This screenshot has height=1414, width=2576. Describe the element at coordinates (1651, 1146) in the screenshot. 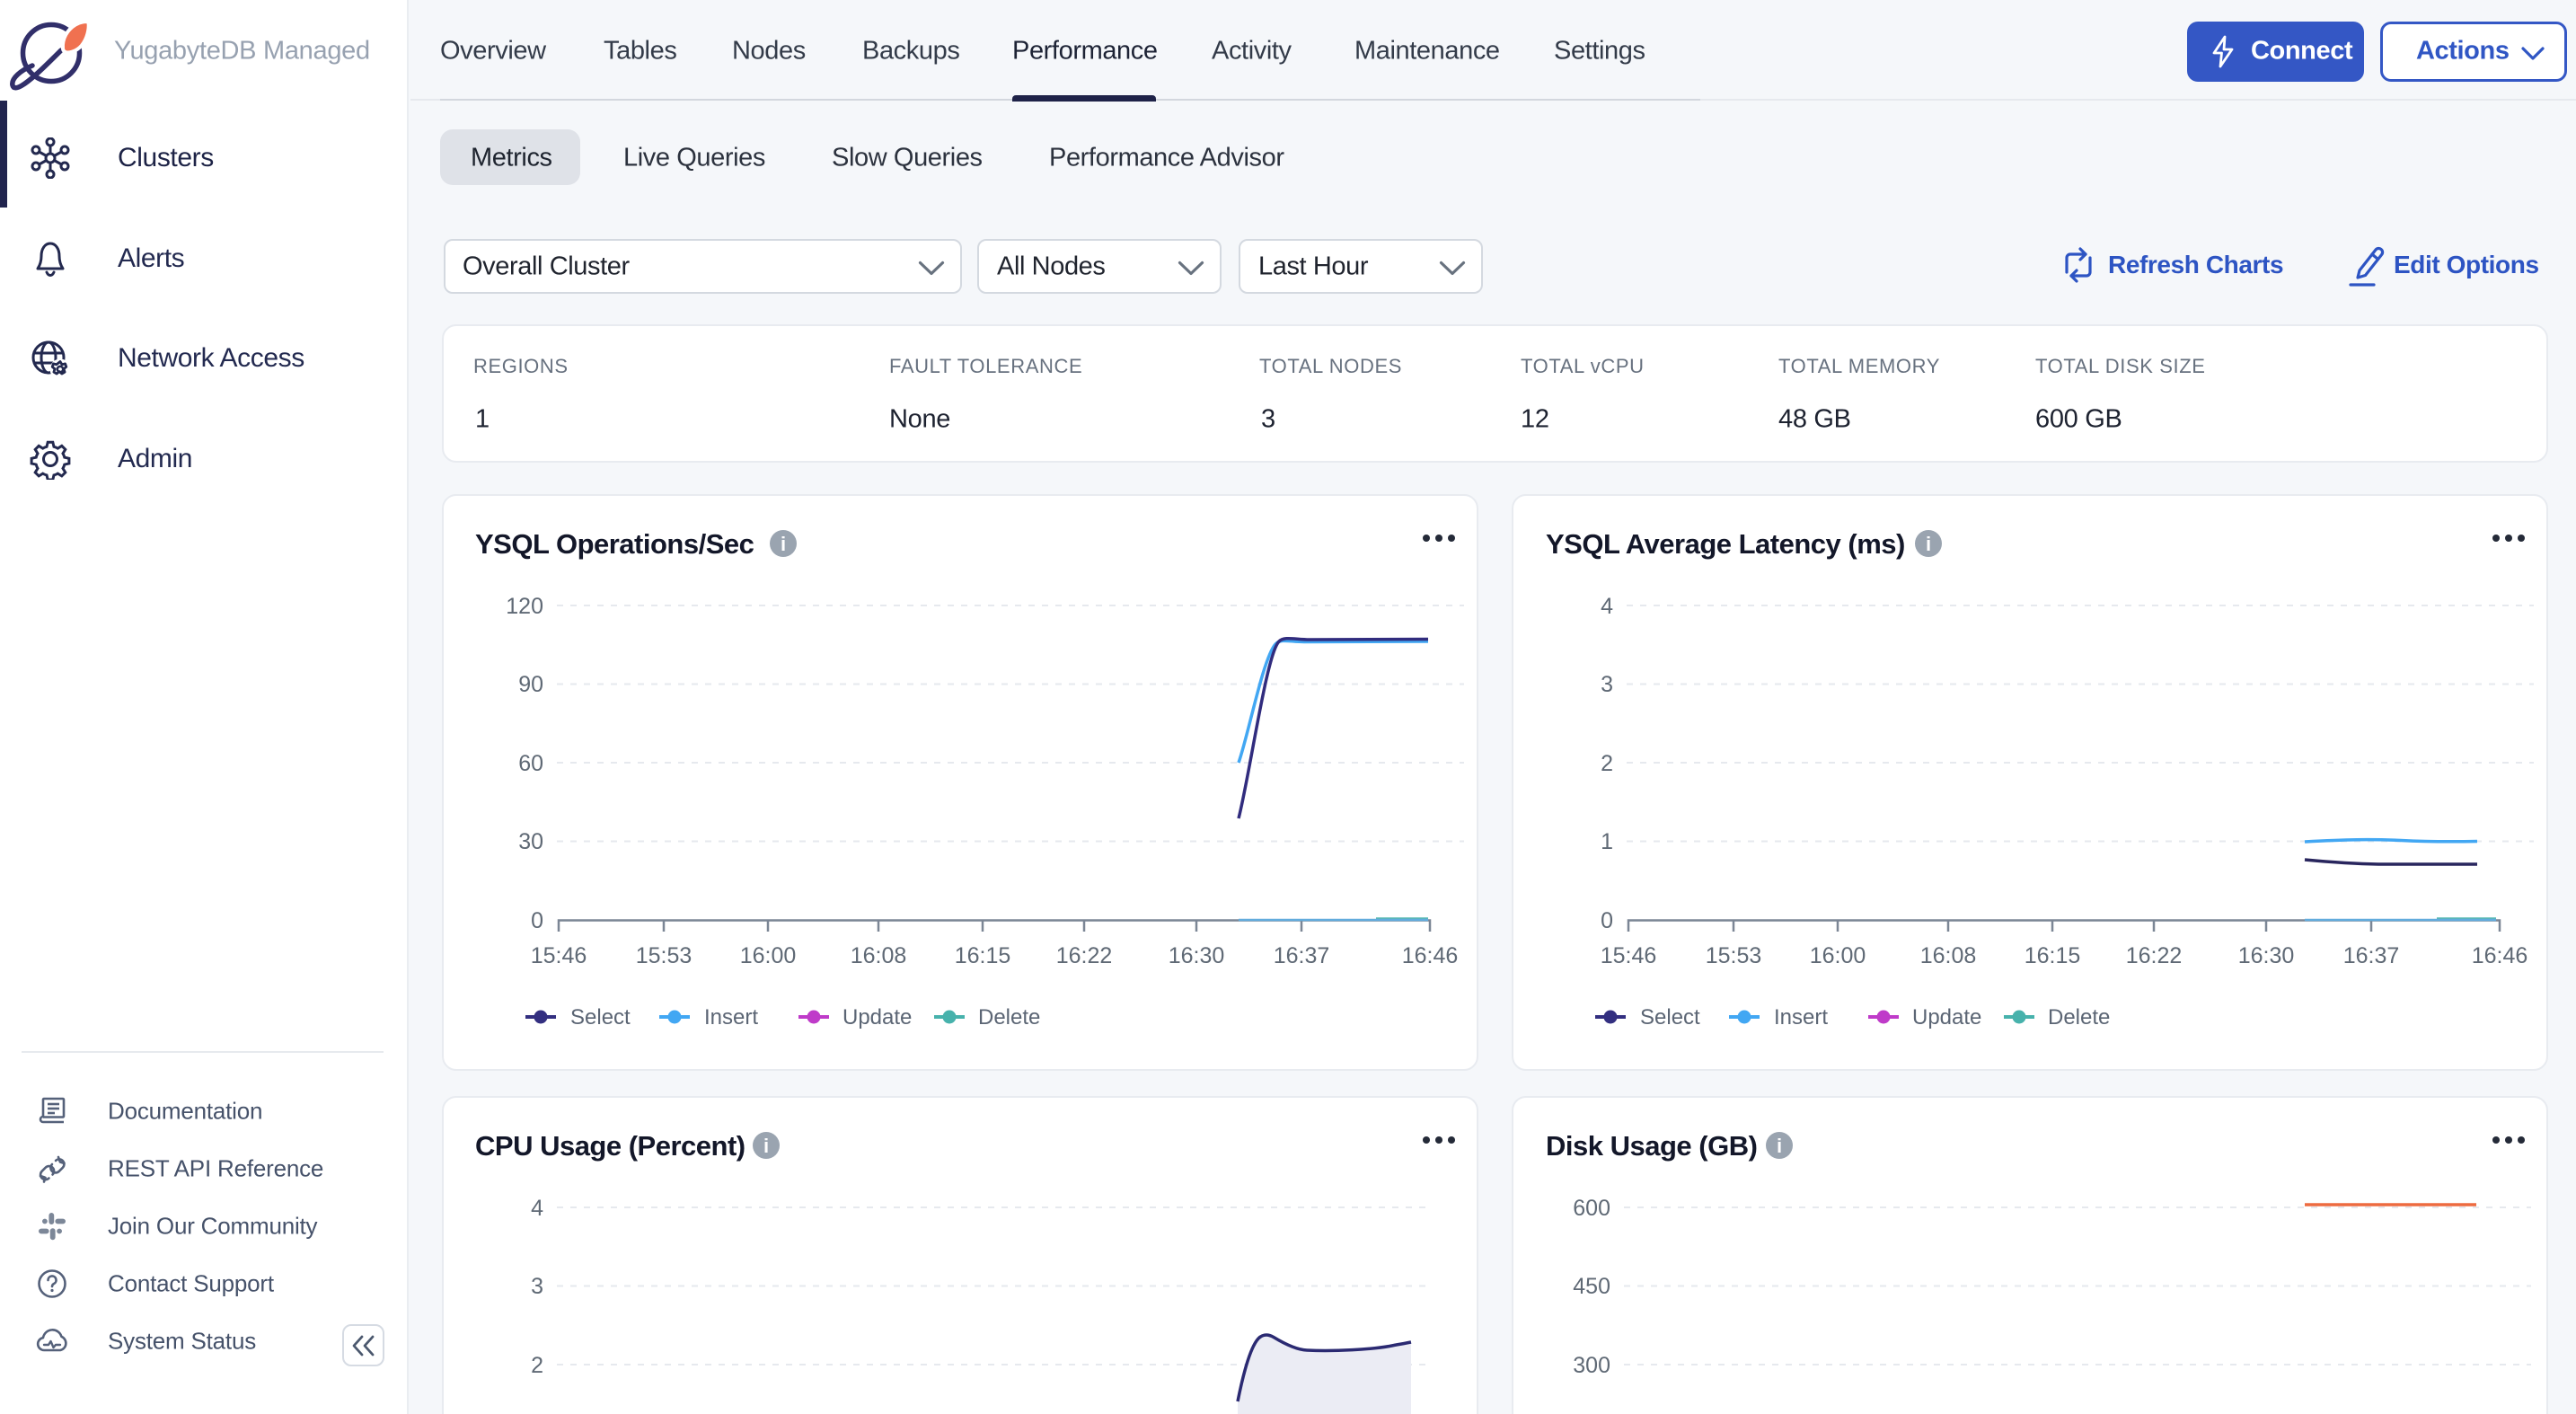

I see `svg-text: Disk Usage (GB)` at that location.